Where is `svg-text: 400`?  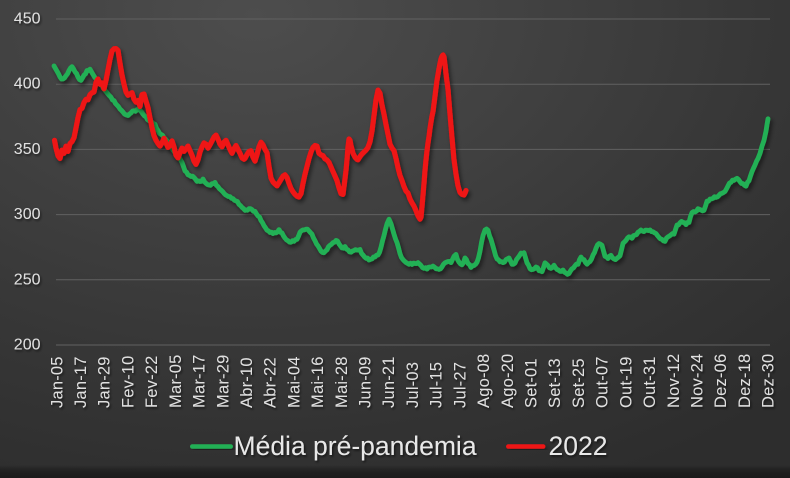 svg-text: 400 is located at coordinates (27, 84).